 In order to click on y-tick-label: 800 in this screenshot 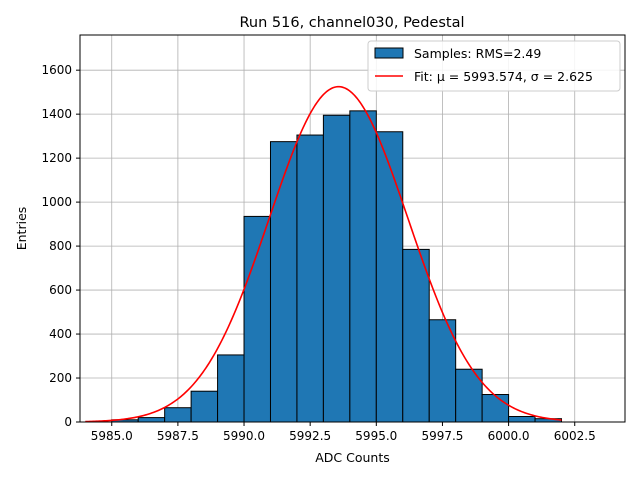, I will do `click(60, 246)`.